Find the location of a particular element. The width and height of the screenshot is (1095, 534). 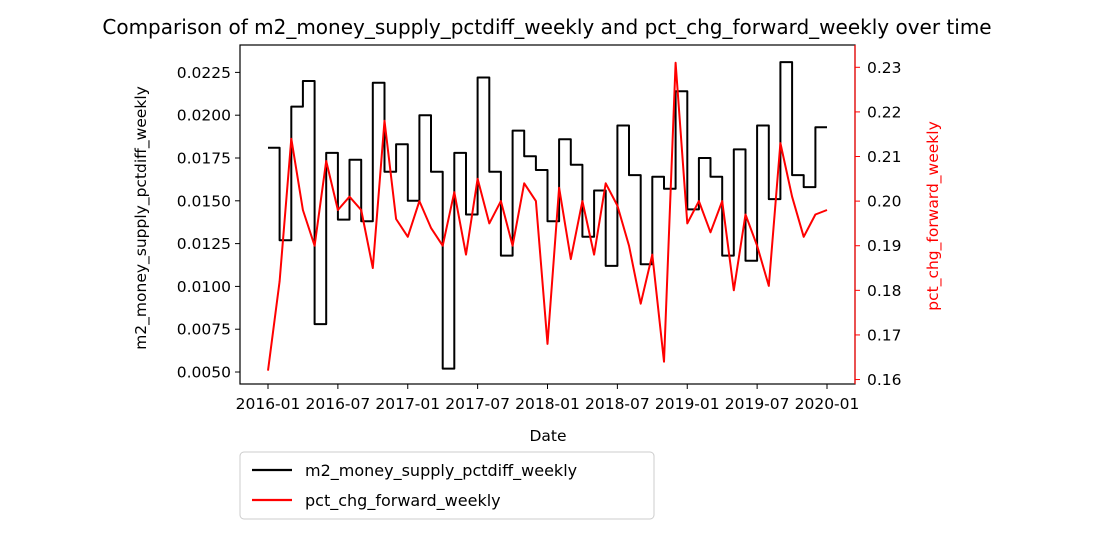

x-tick-label: 2016-01 is located at coordinates (268, 404).